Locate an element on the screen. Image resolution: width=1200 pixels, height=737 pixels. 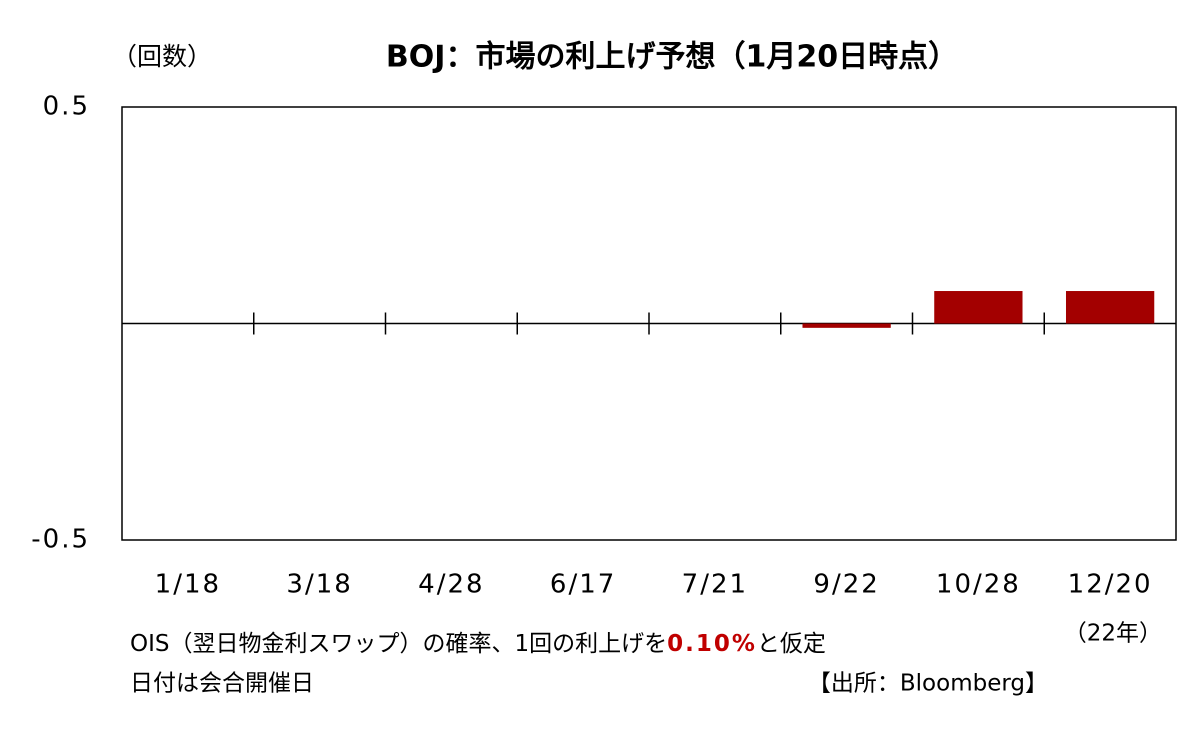
y-unit: （回数） is located at coordinates (162, 56).